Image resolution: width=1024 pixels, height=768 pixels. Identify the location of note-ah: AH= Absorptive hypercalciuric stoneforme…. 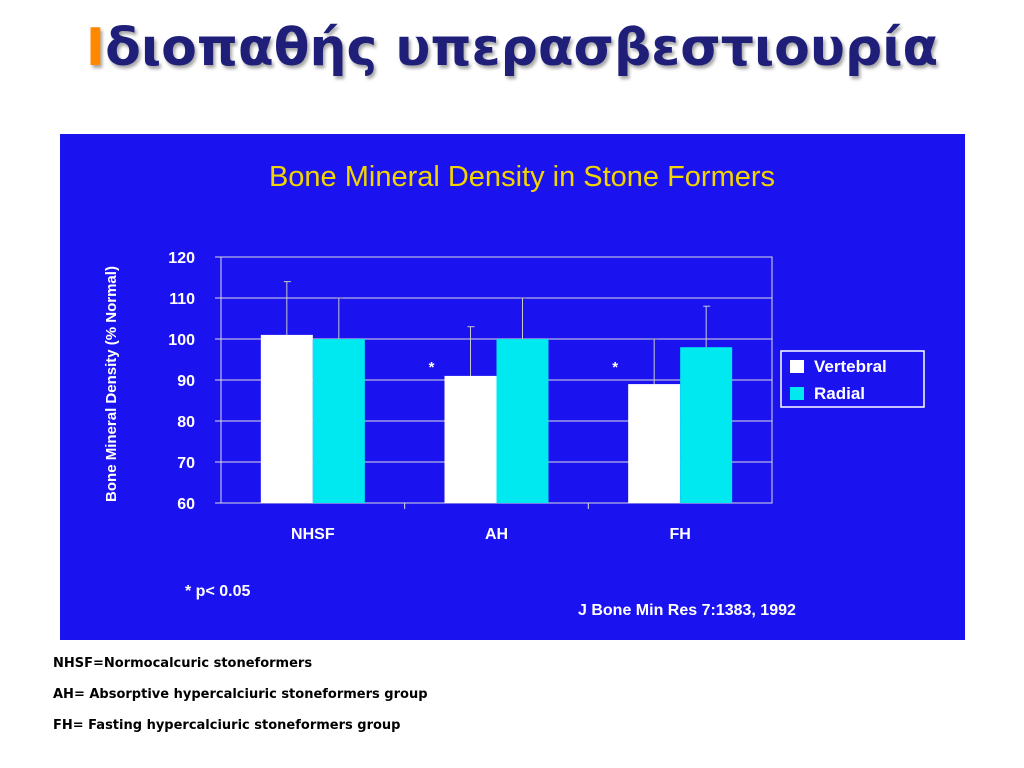
(240, 694).